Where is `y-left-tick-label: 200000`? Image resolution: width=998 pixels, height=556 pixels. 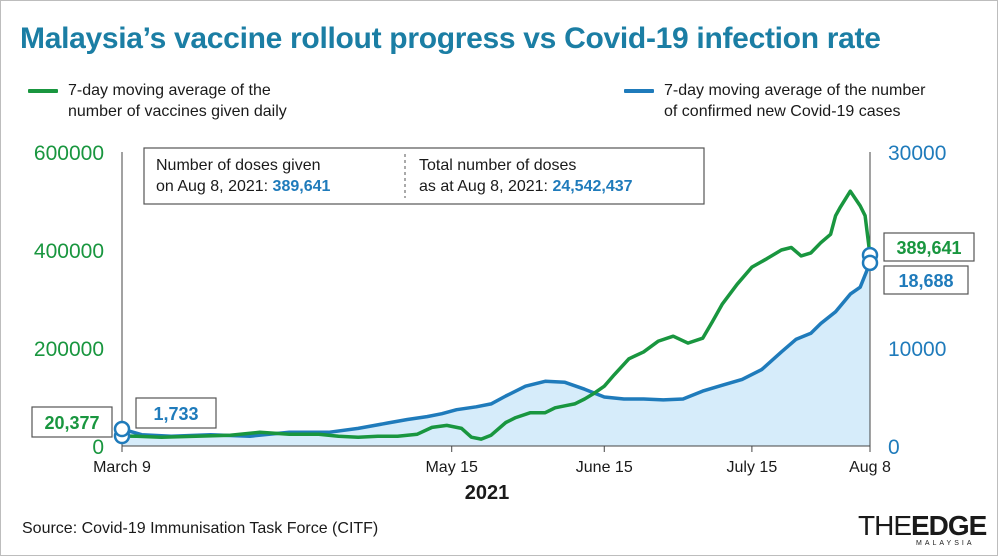 y-left-tick-label: 200000 is located at coordinates (69, 349).